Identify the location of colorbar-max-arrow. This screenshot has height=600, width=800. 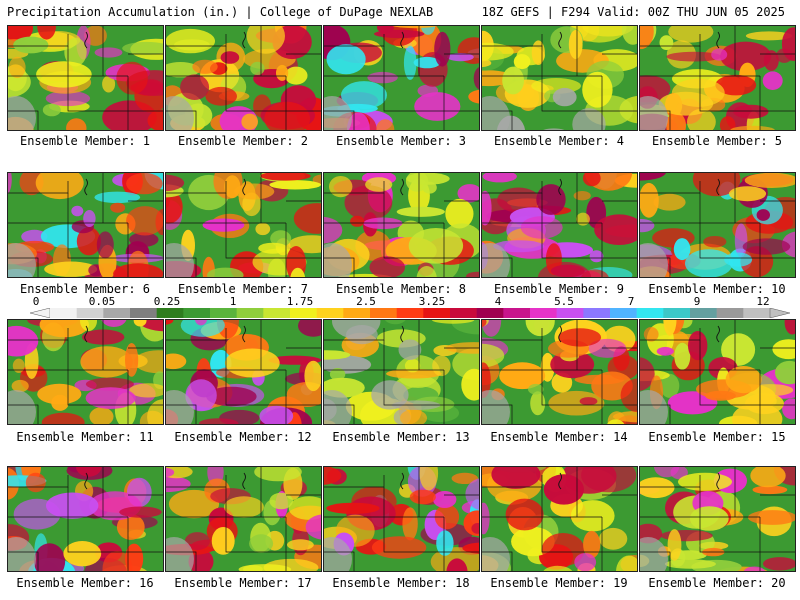
(779, 313).